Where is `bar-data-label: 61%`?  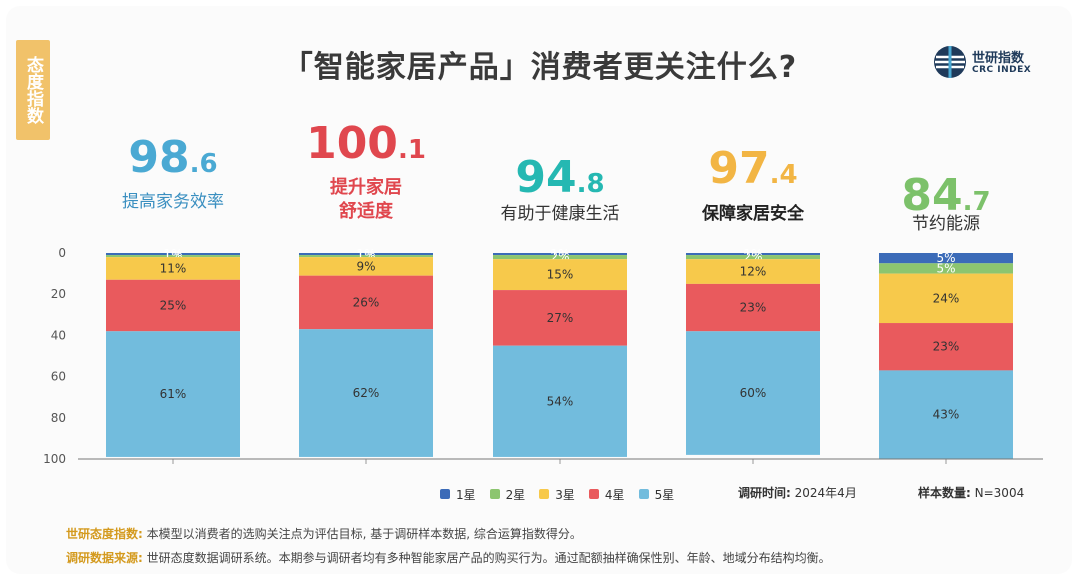 bar-data-label: 61% is located at coordinates (173, 394).